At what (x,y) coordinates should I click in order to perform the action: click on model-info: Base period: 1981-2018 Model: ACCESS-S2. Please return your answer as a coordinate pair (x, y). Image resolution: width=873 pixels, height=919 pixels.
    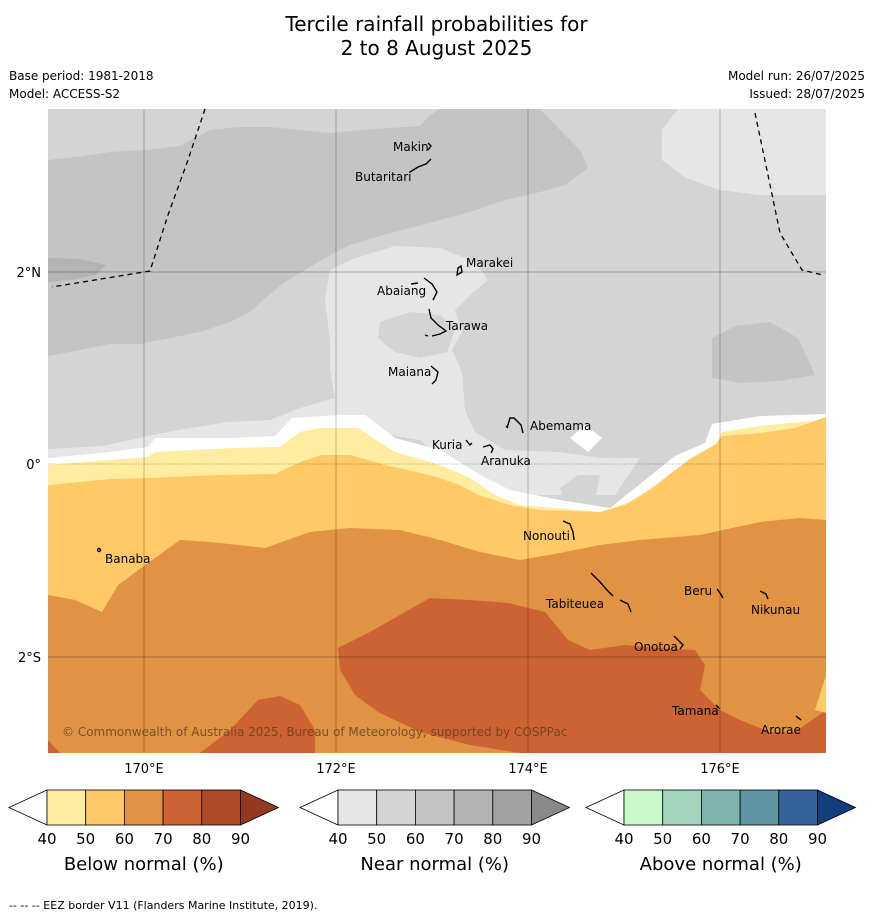
    Looking at the image, I should click on (81, 85).